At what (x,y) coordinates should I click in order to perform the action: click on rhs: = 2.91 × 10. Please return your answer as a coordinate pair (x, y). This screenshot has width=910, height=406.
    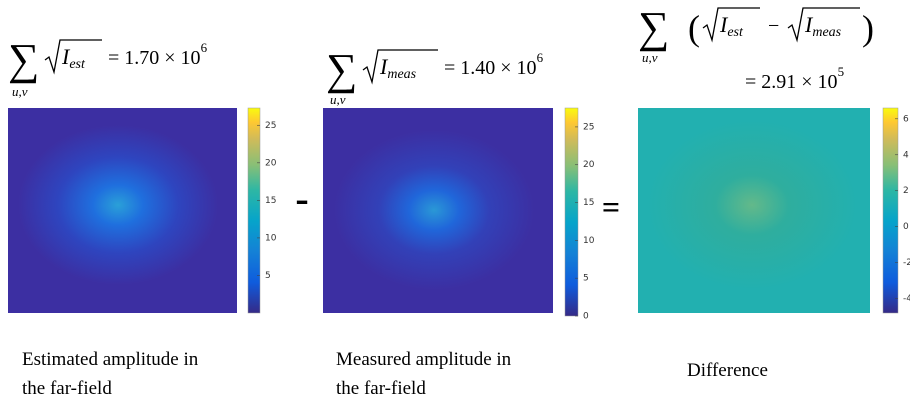
    Looking at the image, I should click on (791, 82).